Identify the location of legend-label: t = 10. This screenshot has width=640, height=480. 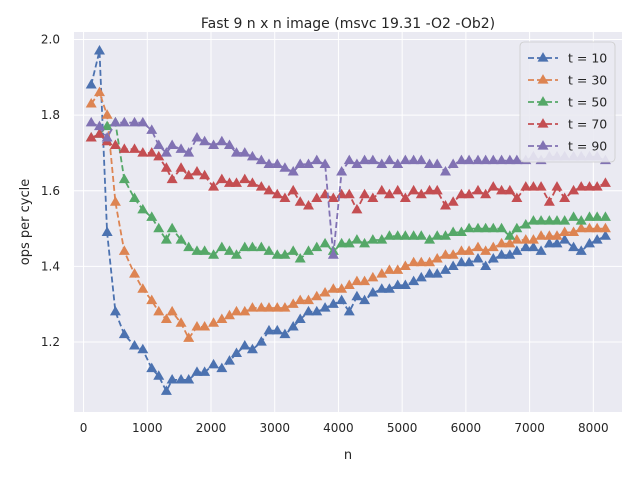
(587, 58).